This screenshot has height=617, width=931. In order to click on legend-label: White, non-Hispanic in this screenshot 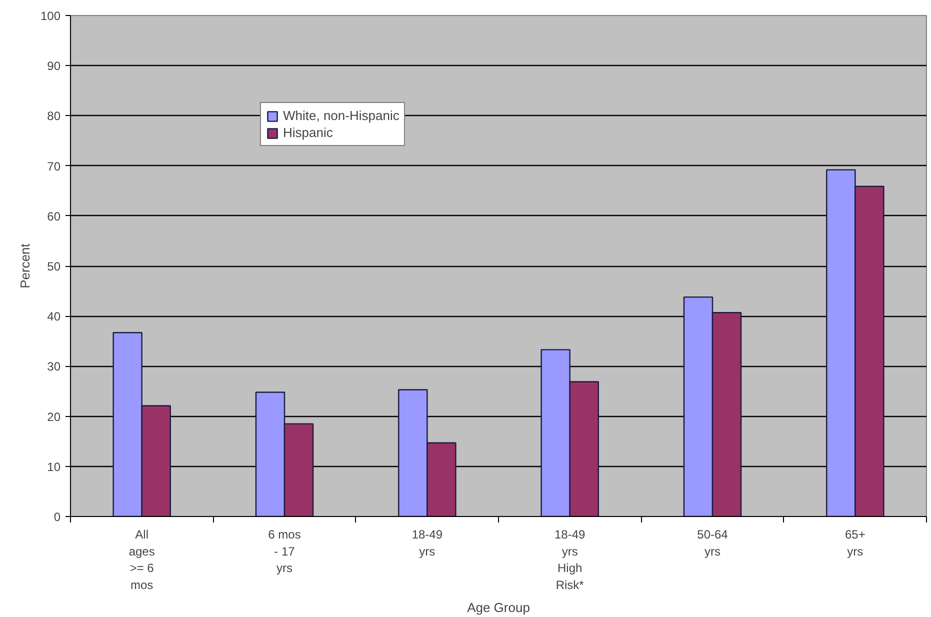, I will do `click(341, 115)`.